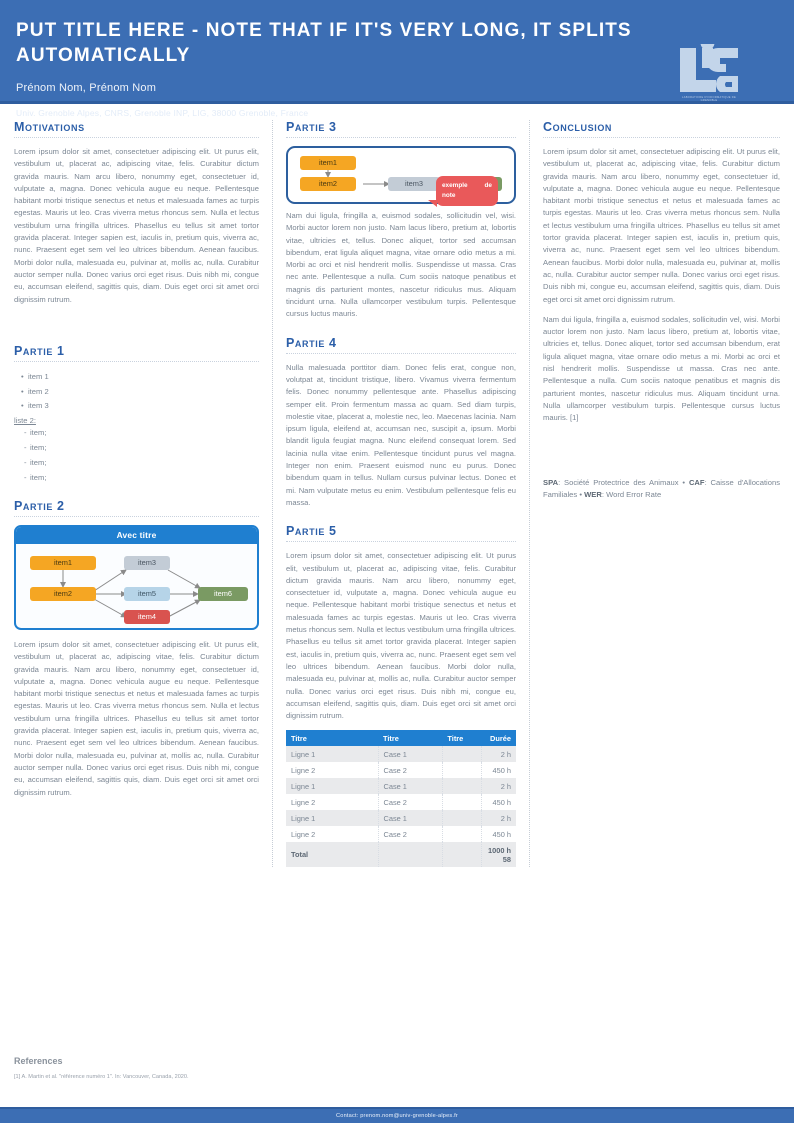 Image resolution: width=794 pixels, height=1123 pixels. Describe the element at coordinates (708, 99) in the screenshot. I see `logo-caption: LABORATOIRE D'INFORMATIQUE DE GRENOBLE` at that location.